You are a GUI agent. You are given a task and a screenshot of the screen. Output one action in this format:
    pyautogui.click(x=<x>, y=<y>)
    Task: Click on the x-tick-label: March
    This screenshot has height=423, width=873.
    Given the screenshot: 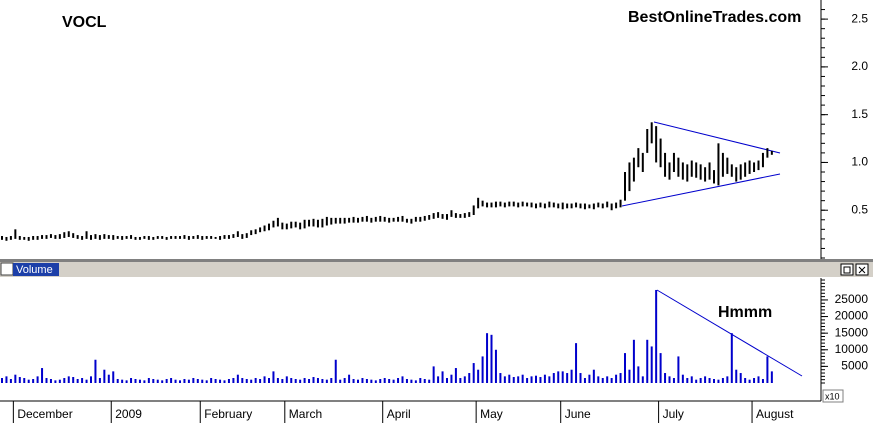 What is the action you would take?
    pyautogui.click(x=305, y=414)
    